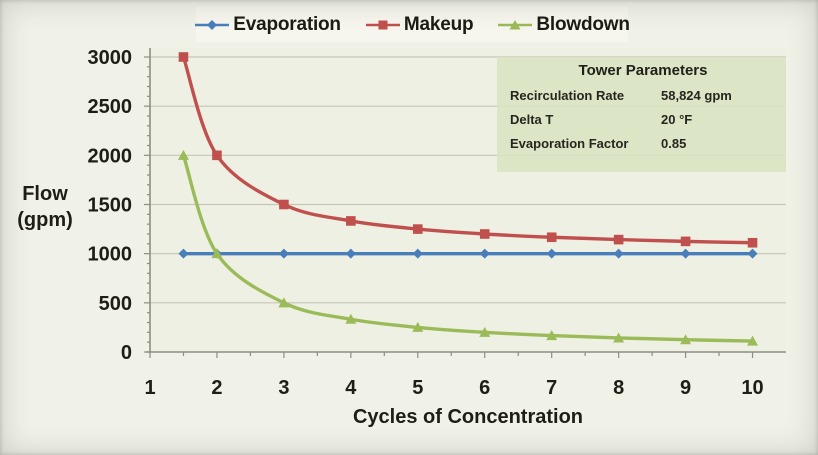 This screenshot has height=455, width=818. What do you see at coordinates (583, 24) in the screenshot?
I see `legend-label: Blowdown` at bounding box center [583, 24].